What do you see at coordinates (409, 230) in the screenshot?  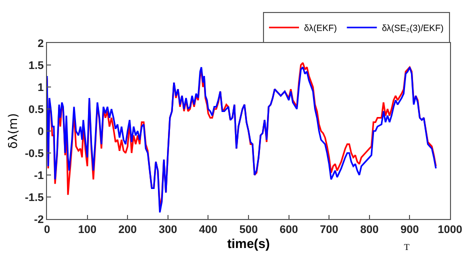 I see `x-tick-label: 900` at bounding box center [409, 230].